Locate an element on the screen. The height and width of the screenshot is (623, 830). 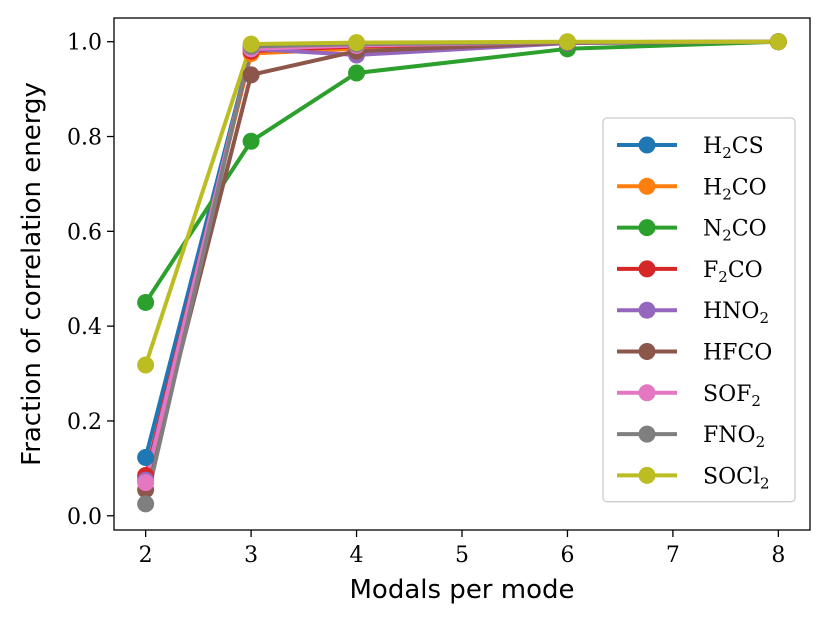
legend-marker-HNO2 is located at coordinates (647, 310).